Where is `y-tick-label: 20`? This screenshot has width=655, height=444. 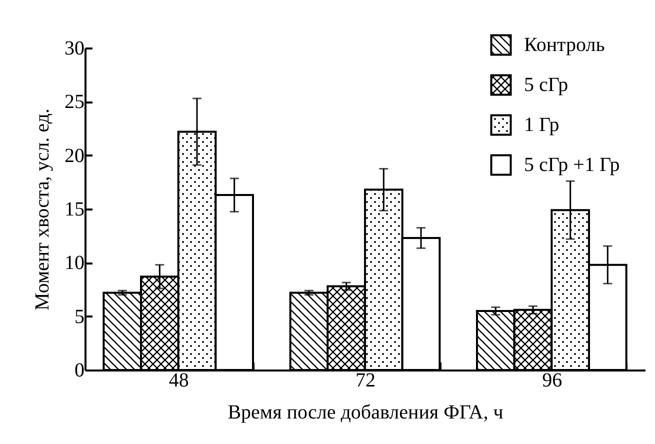
y-tick-label: 20 is located at coordinates (74, 155).